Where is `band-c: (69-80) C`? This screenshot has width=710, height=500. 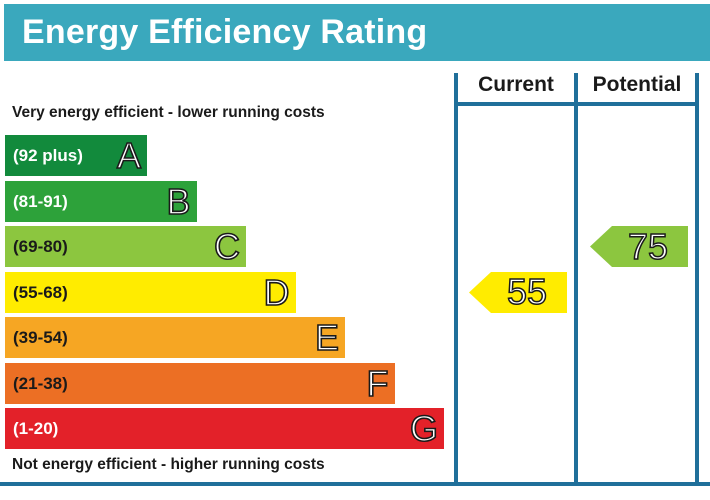
band-c: (69-80) C is located at coordinates (125, 246).